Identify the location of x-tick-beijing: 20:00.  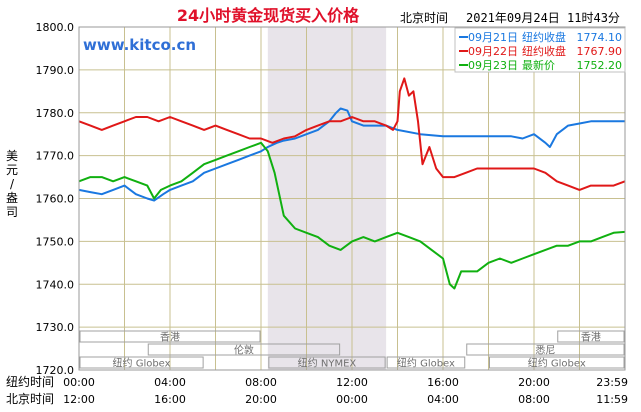
(261, 399).